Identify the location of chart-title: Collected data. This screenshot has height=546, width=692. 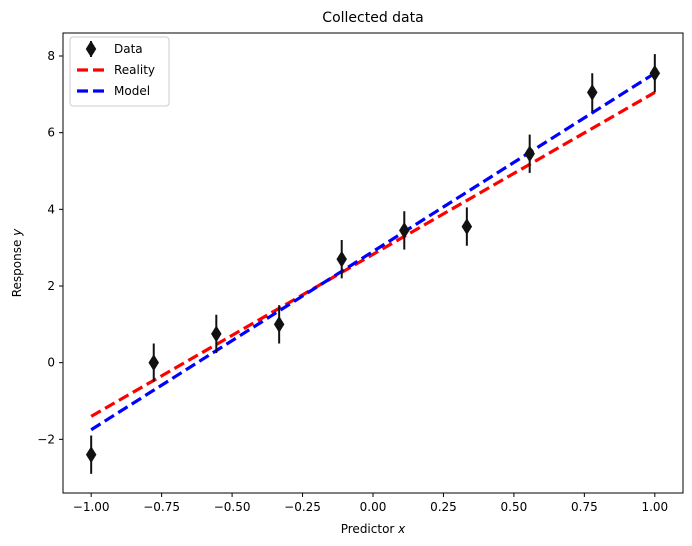
(372, 18).